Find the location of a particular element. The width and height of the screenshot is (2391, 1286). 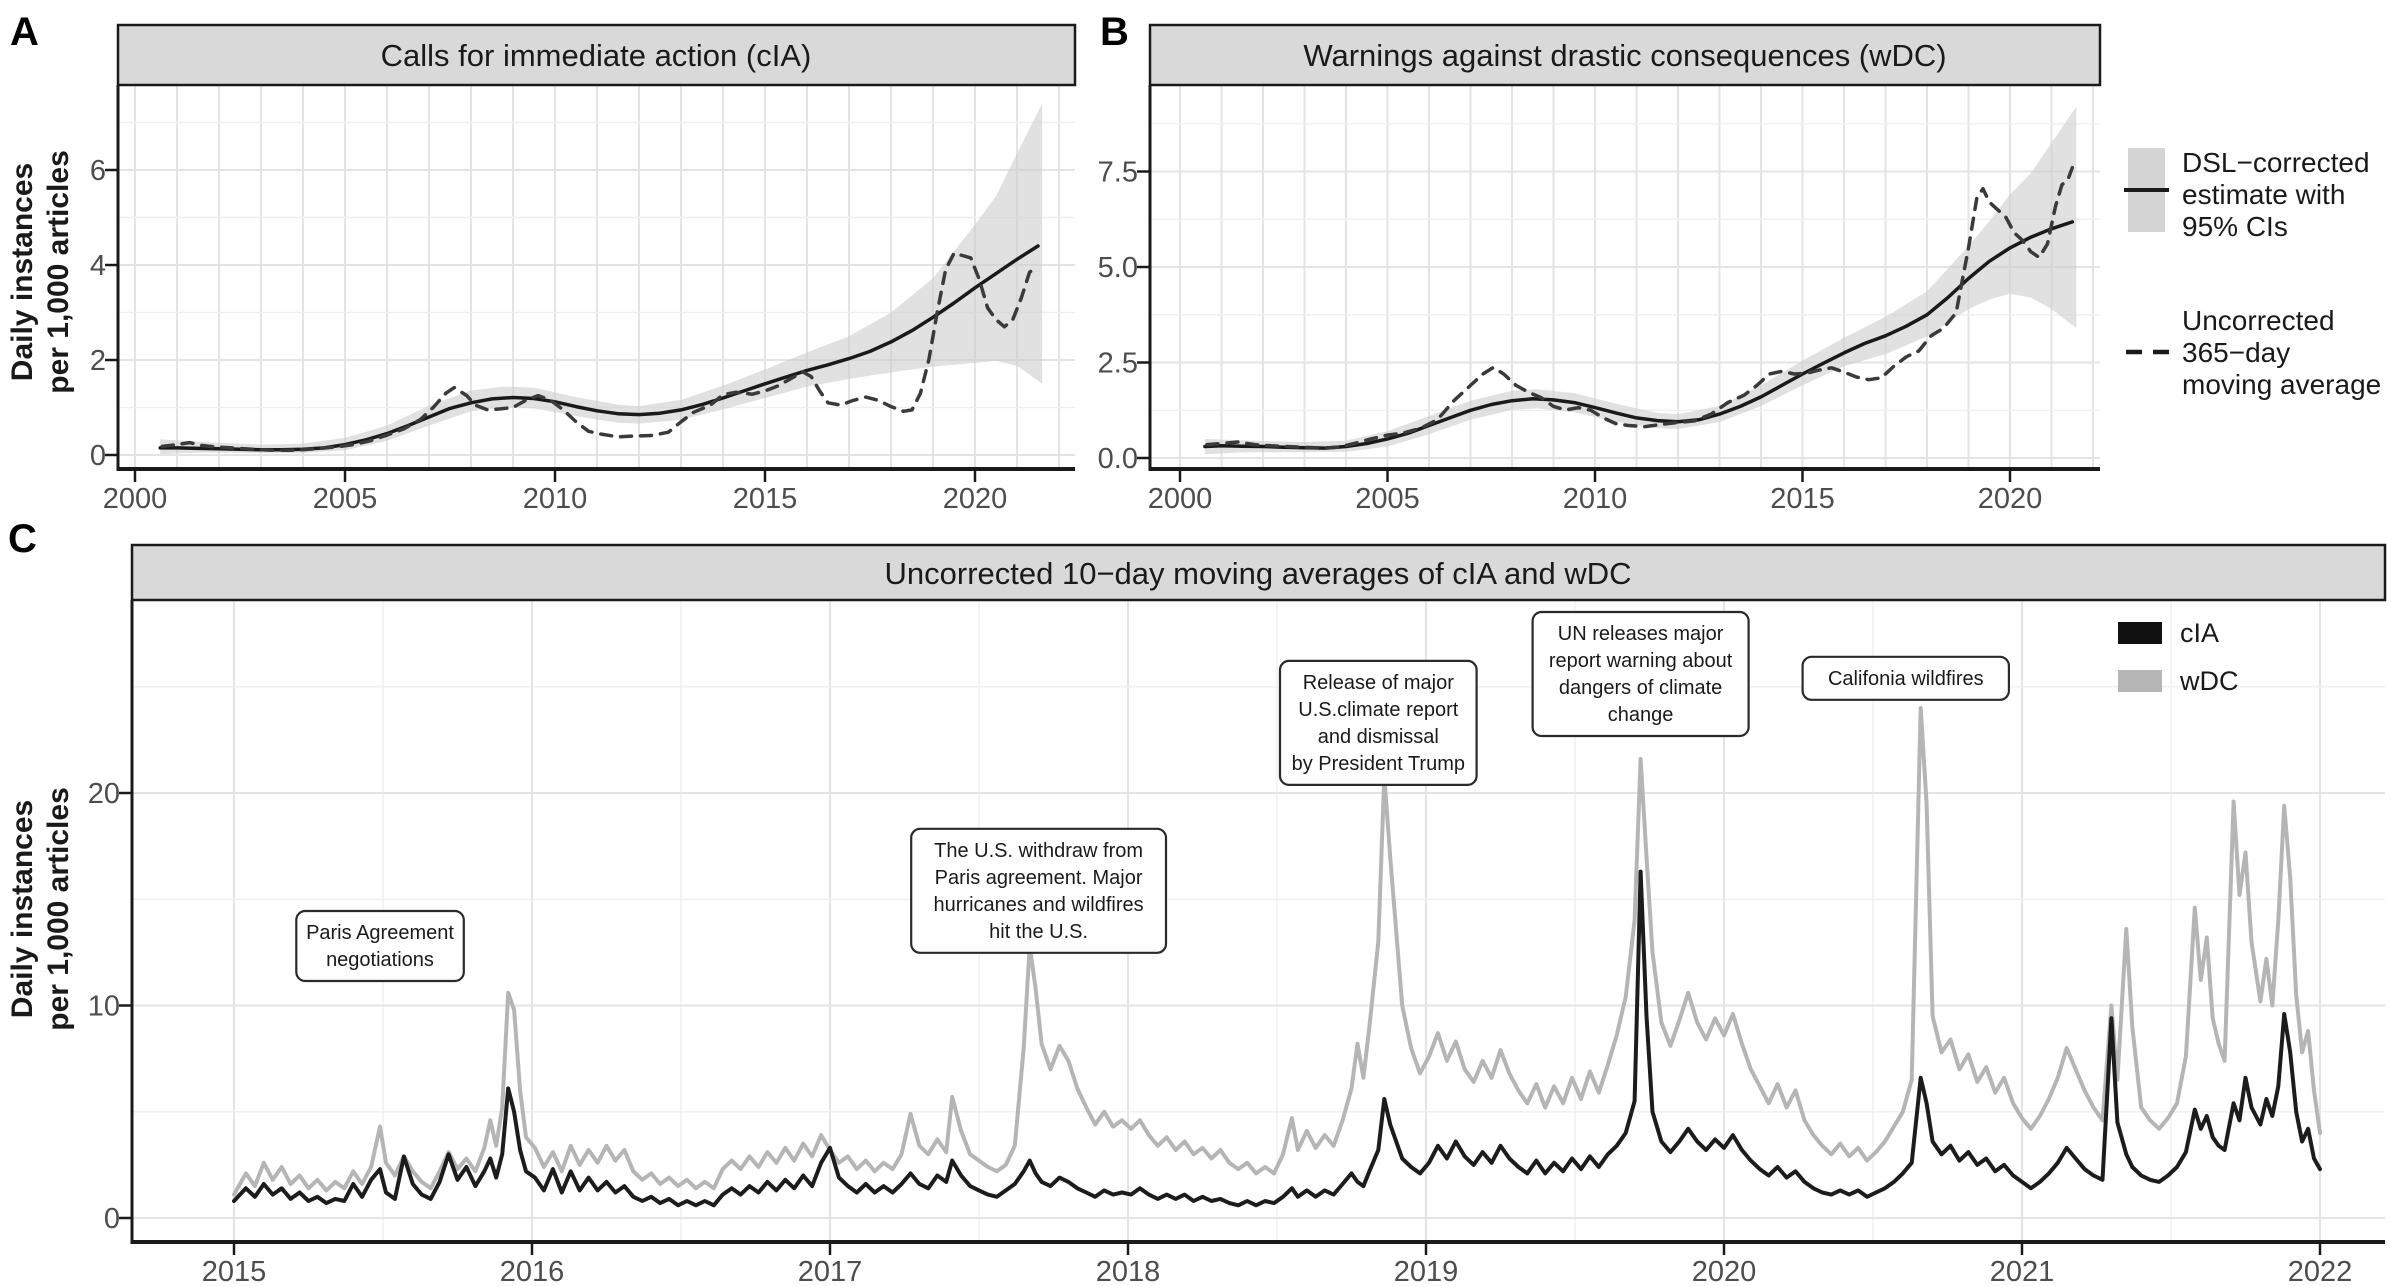

legend-ab-entry2-line1: Uncorrected is located at coordinates (2258, 320).